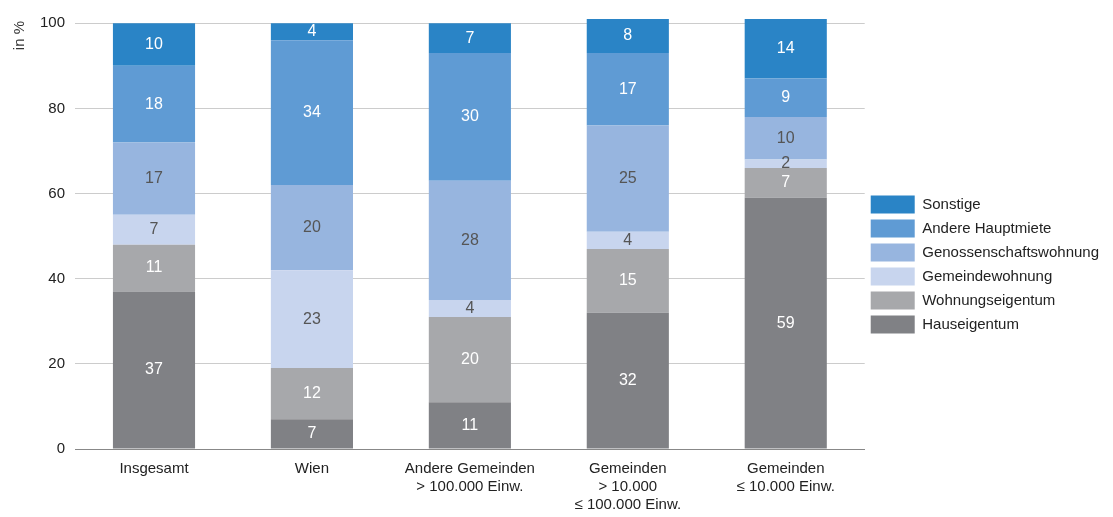 Image resolution: width=1113 pixels, height=517 pixels. I want to click on data-label: 15, so click(627, 280).